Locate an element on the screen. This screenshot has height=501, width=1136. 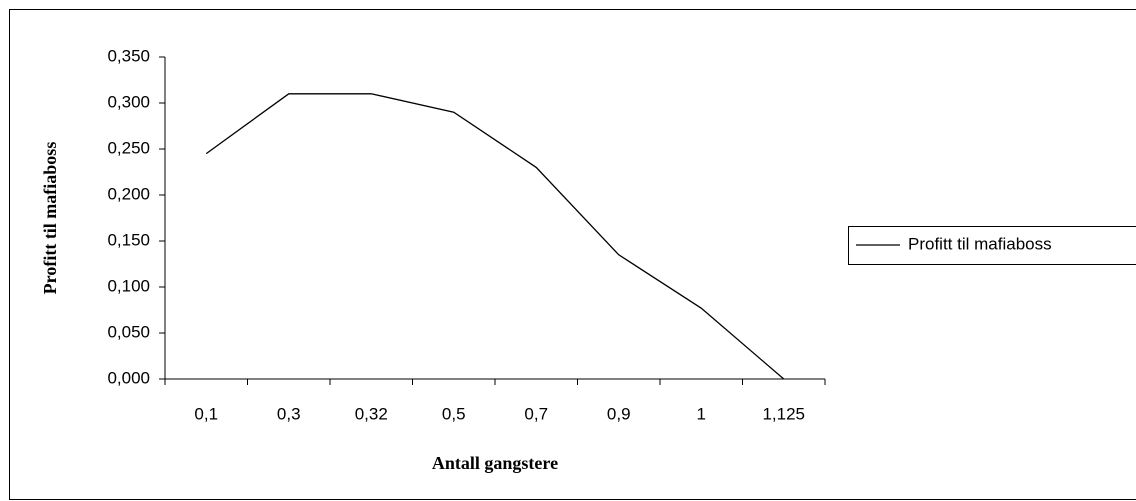
x-tick-label: 1 is located at coordinates (701, 413).